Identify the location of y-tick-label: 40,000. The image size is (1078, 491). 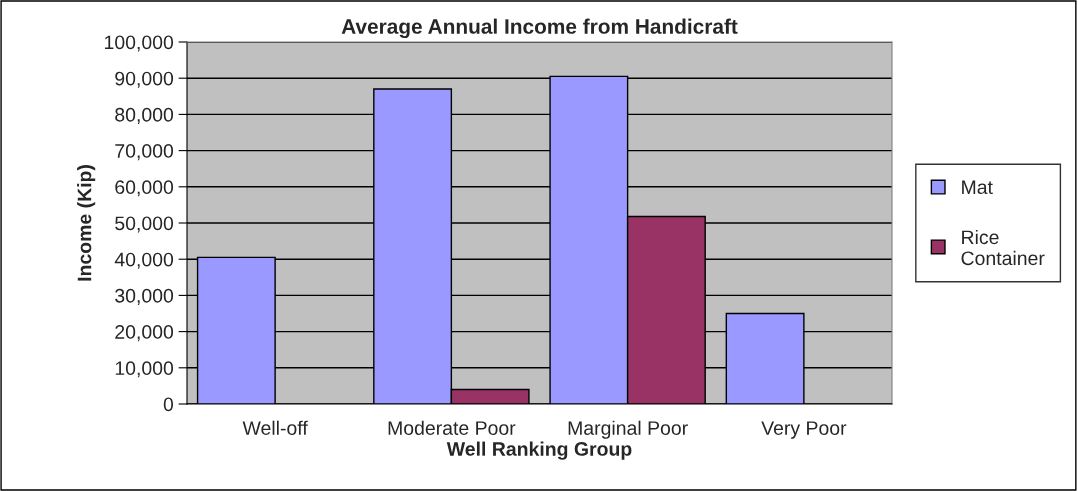
(144, 260).